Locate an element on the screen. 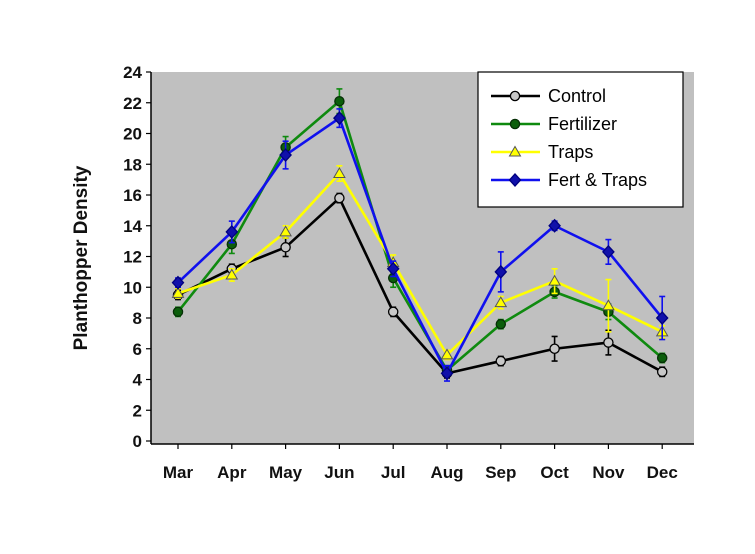 The image size is (755, 554). legend-label-control: Control is located at coordinates (577, 96).